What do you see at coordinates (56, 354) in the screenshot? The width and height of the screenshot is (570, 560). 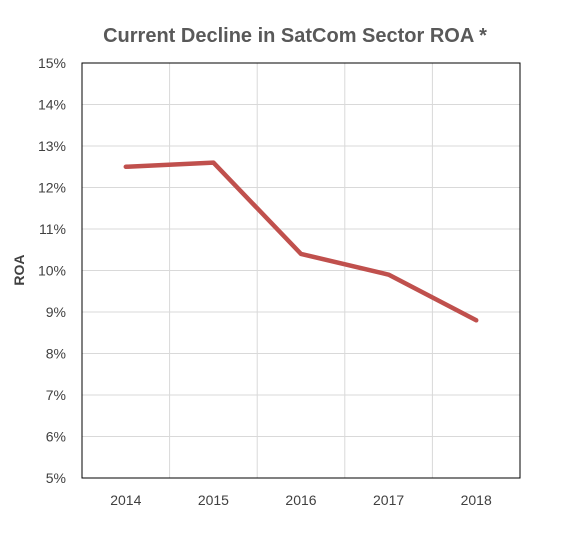 I see `y-tick-label: 8%` at bounding box center [56, 354].